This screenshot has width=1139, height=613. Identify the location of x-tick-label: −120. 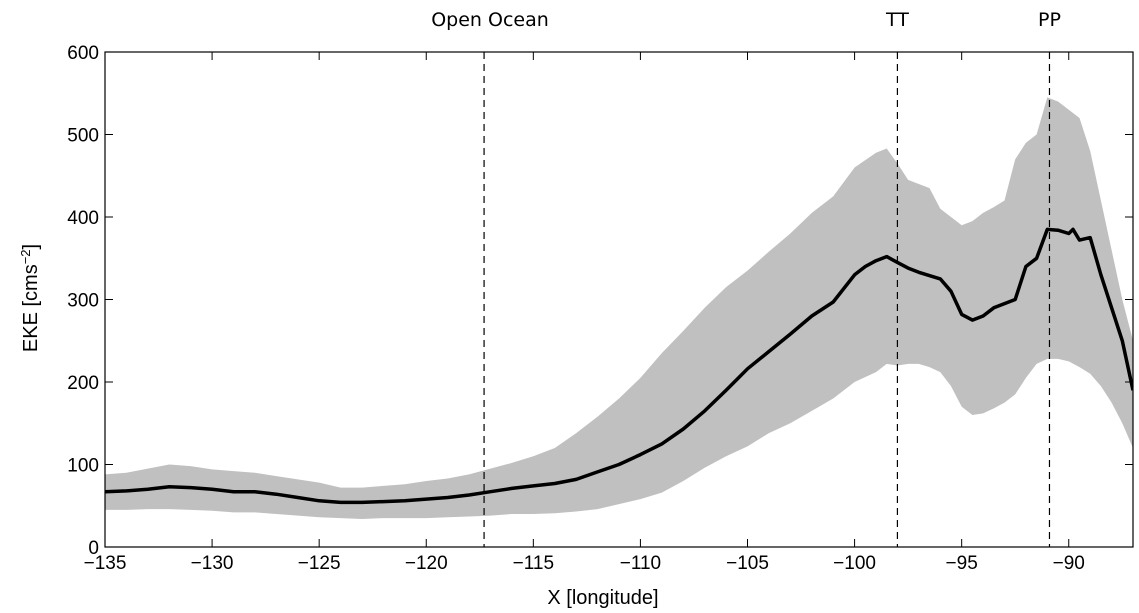
(426, 563).